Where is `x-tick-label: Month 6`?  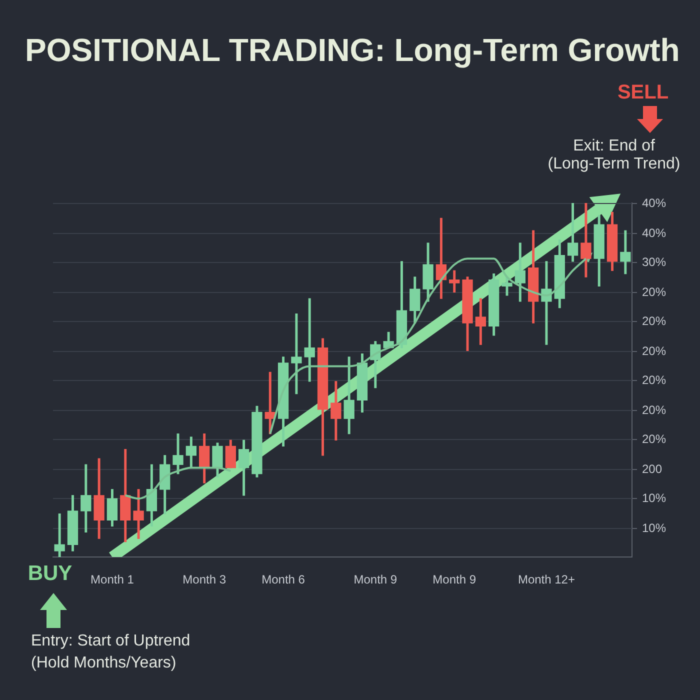 x-tick-label: Month 6 is located at coordinates (284, 579).